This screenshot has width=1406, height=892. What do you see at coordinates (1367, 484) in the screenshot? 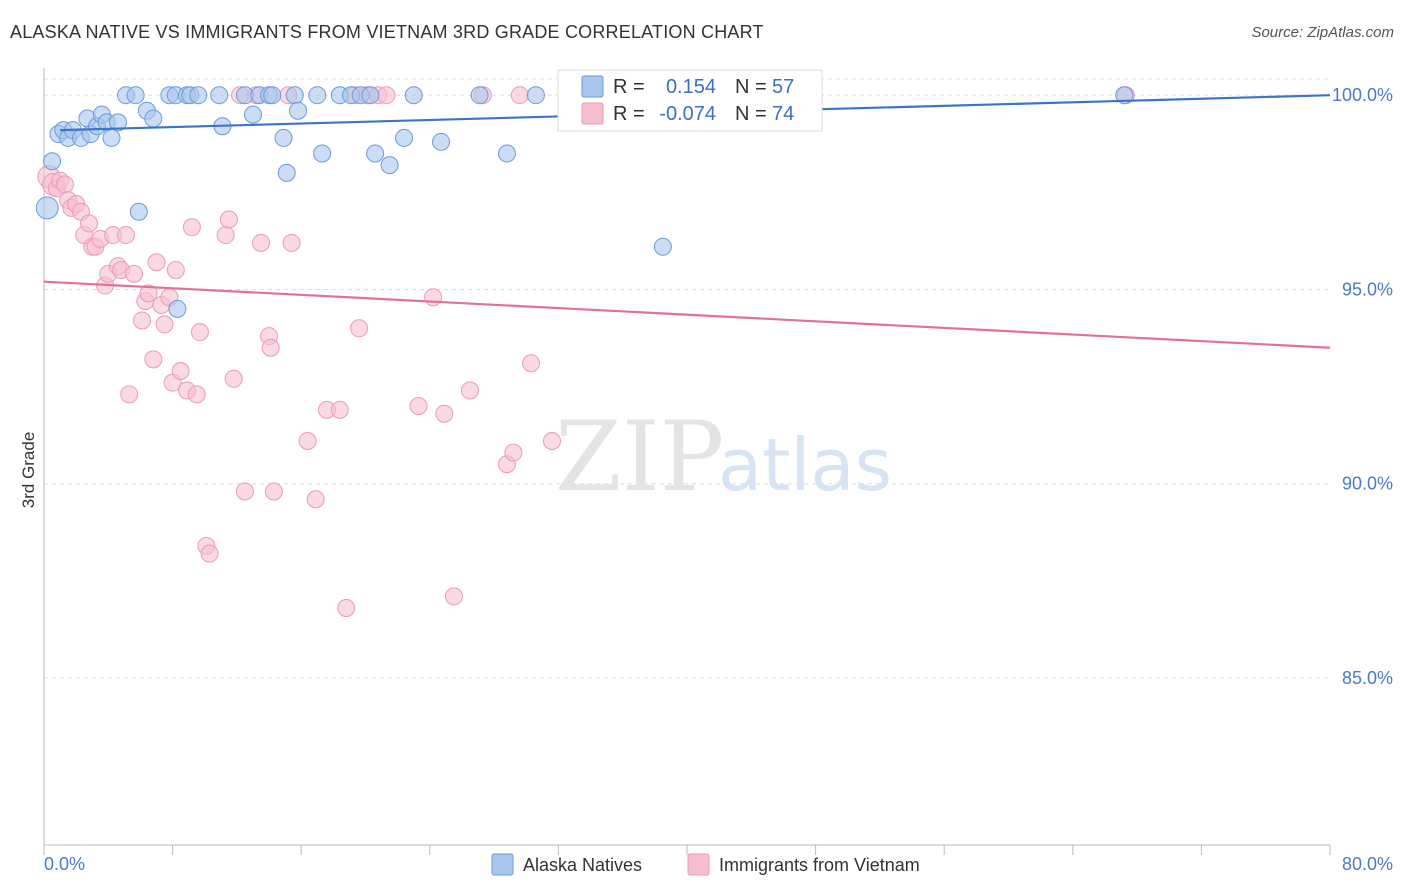
I see `y-tick-label: 90.0%` at bounding box center [1367, 484].